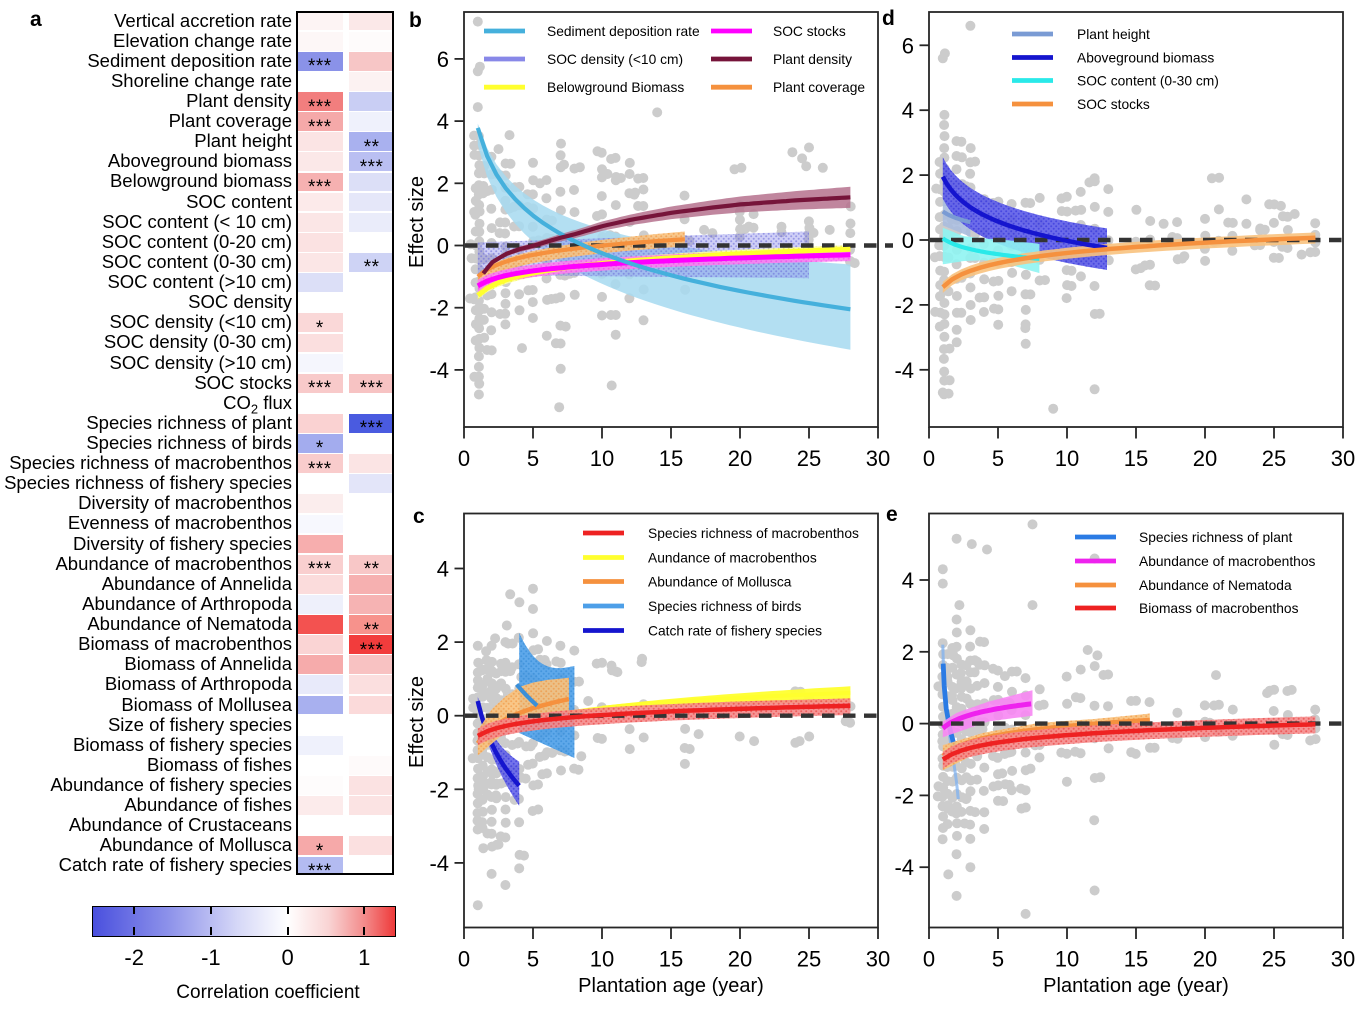 Image resolution: width=1359 pixels, height=1019 pixels. I want to click on svg-text: Belowground Biomass, so click(615, 87).